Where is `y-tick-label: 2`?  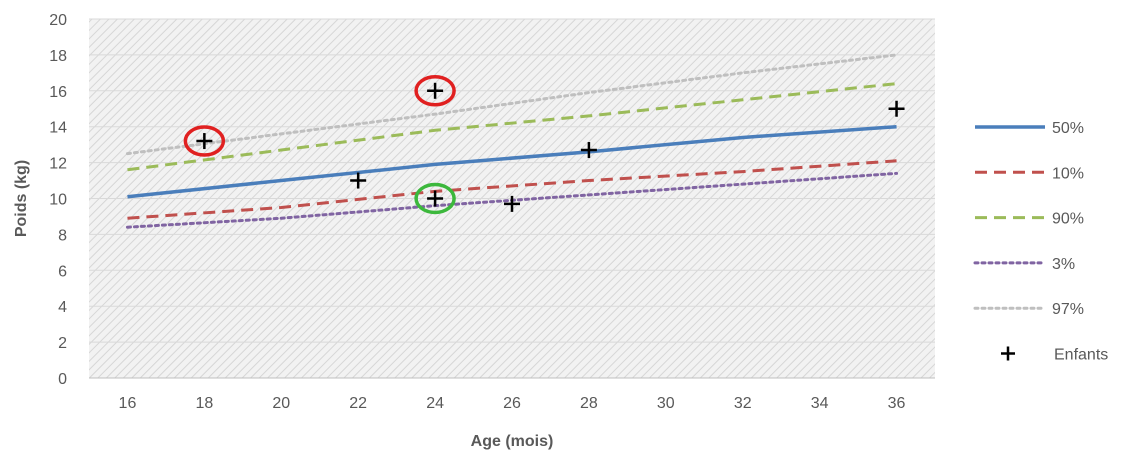 y-tick-label: 2 is located at coordinates (62, 343).